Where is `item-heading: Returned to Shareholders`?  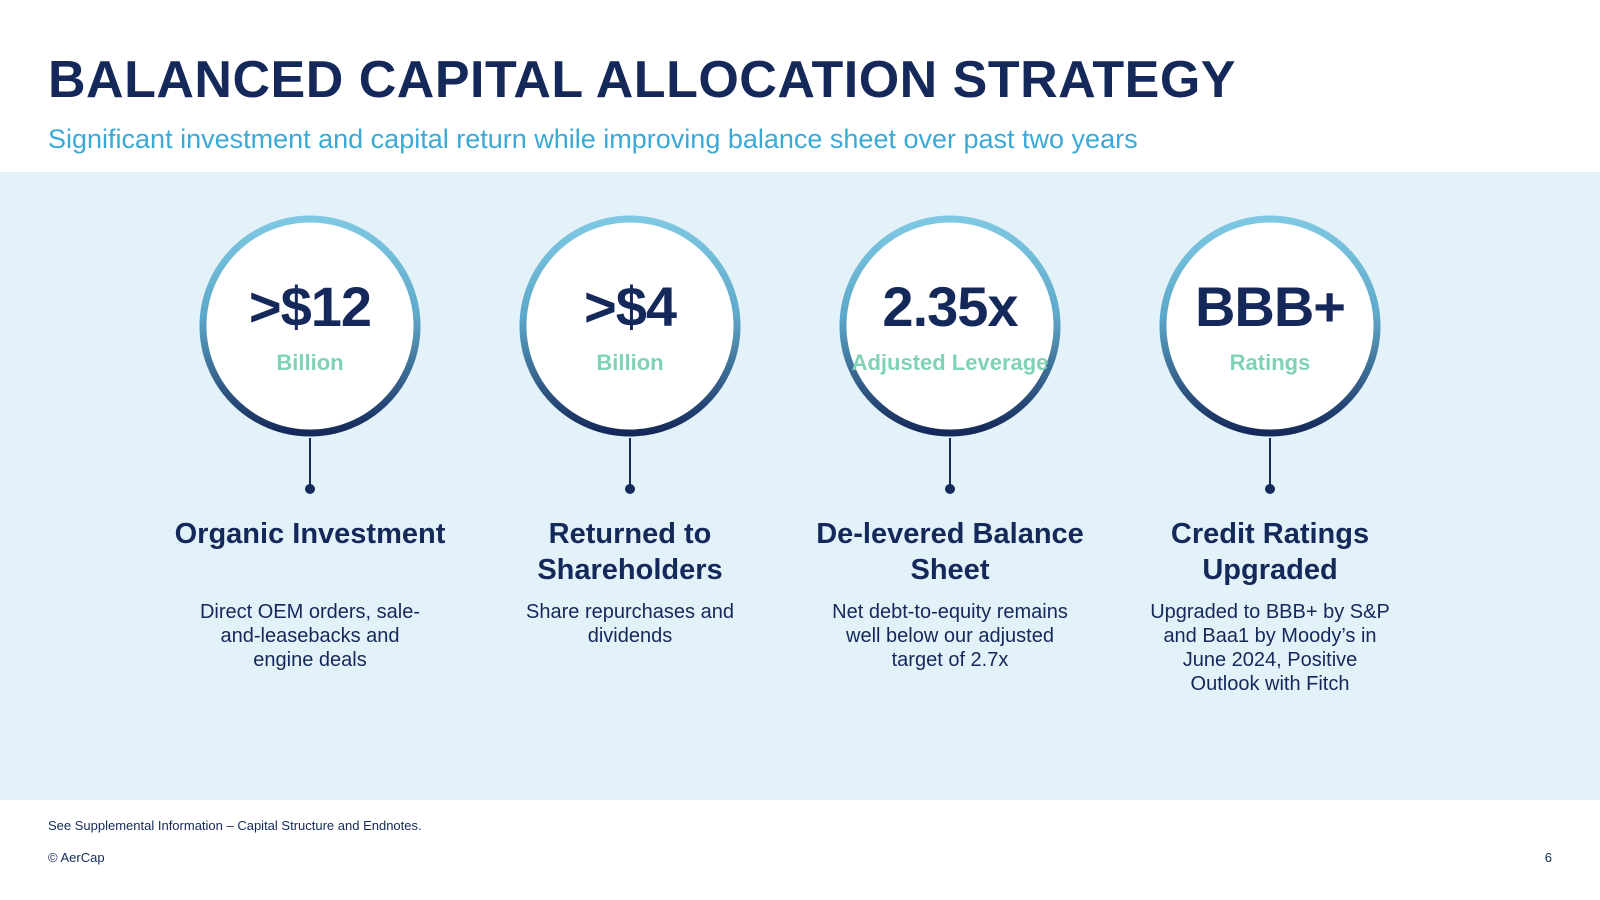
item-heading: Returned to Shareholders is located at coordinates (630, 552).